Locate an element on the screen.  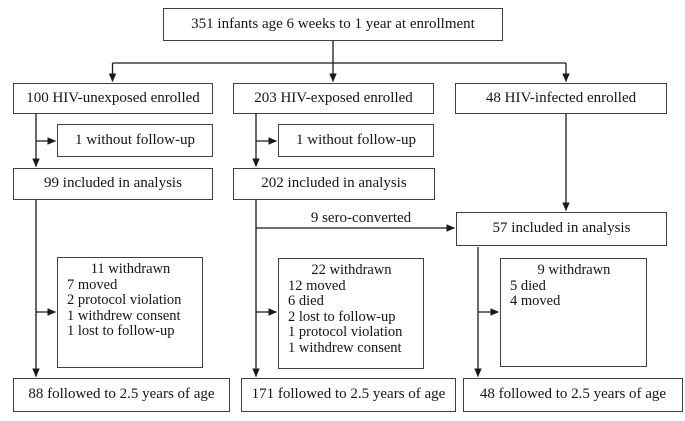
box-unexposed-analysis: 99 included in analysis is located at coordinates (113, 184).